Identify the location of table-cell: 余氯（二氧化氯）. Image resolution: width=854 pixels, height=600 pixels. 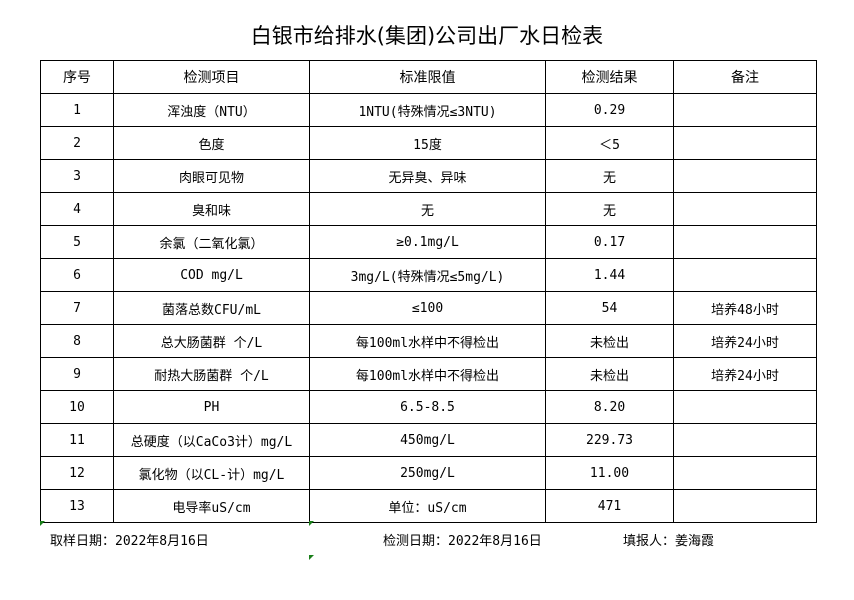
(211, 242).